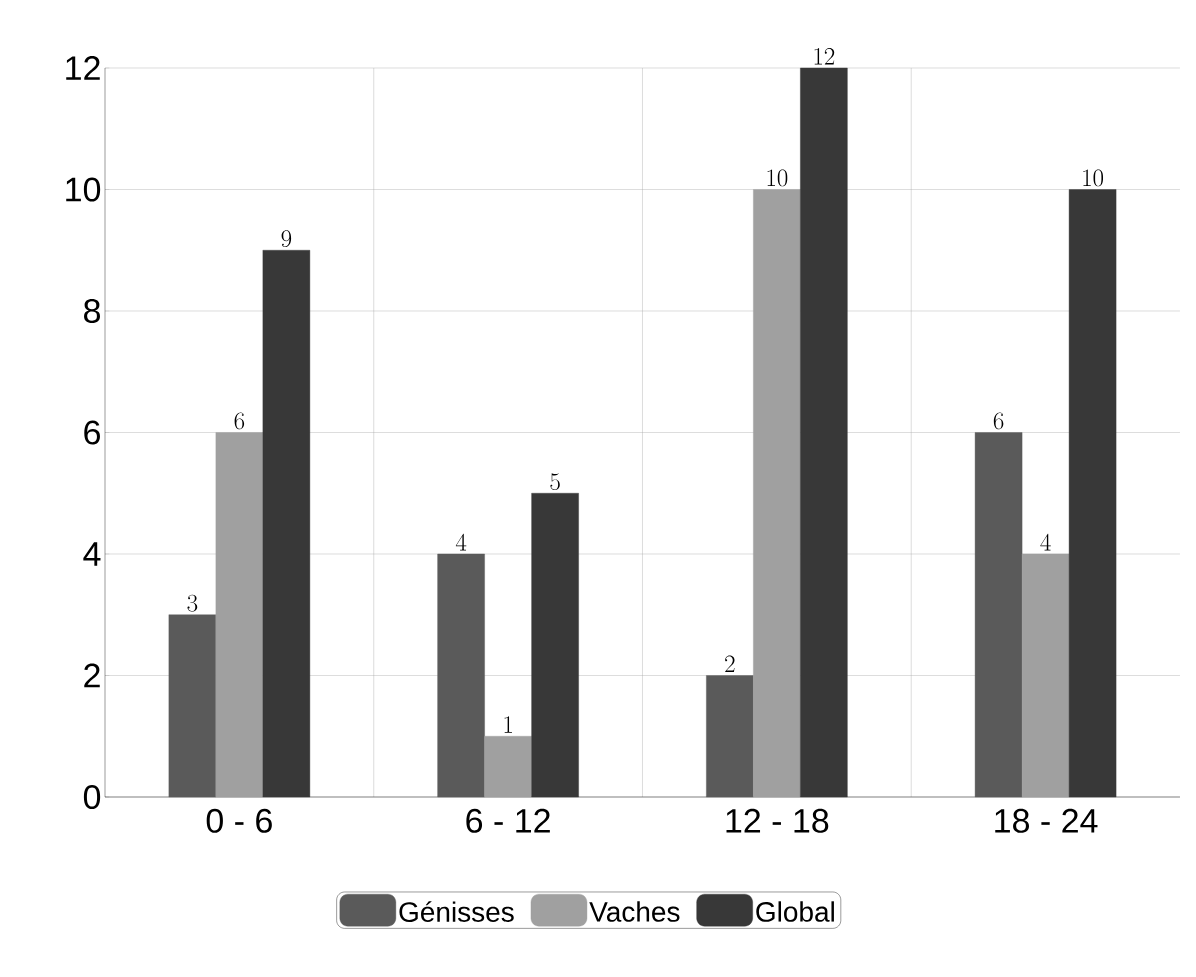 The image size is (1196, 977). Describe the element at coordinates (456, 911) in the screenshot. I see `legend-label: Génisses` at that location.